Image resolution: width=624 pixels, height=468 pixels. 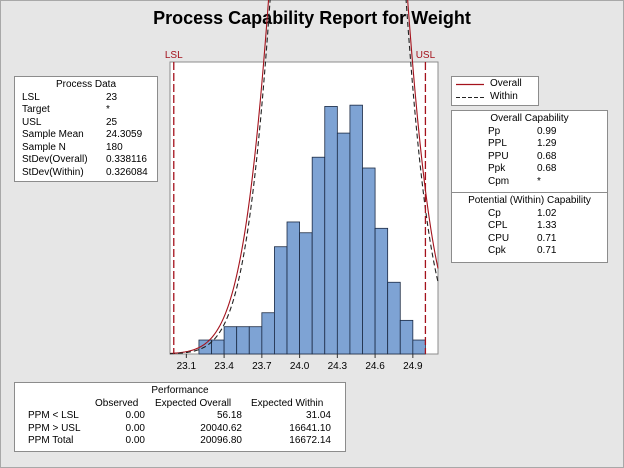 What do you see at coordinates (36, 110) in the screenshot?
I see `process-data-label: Target` at bounding box center [36, 110].